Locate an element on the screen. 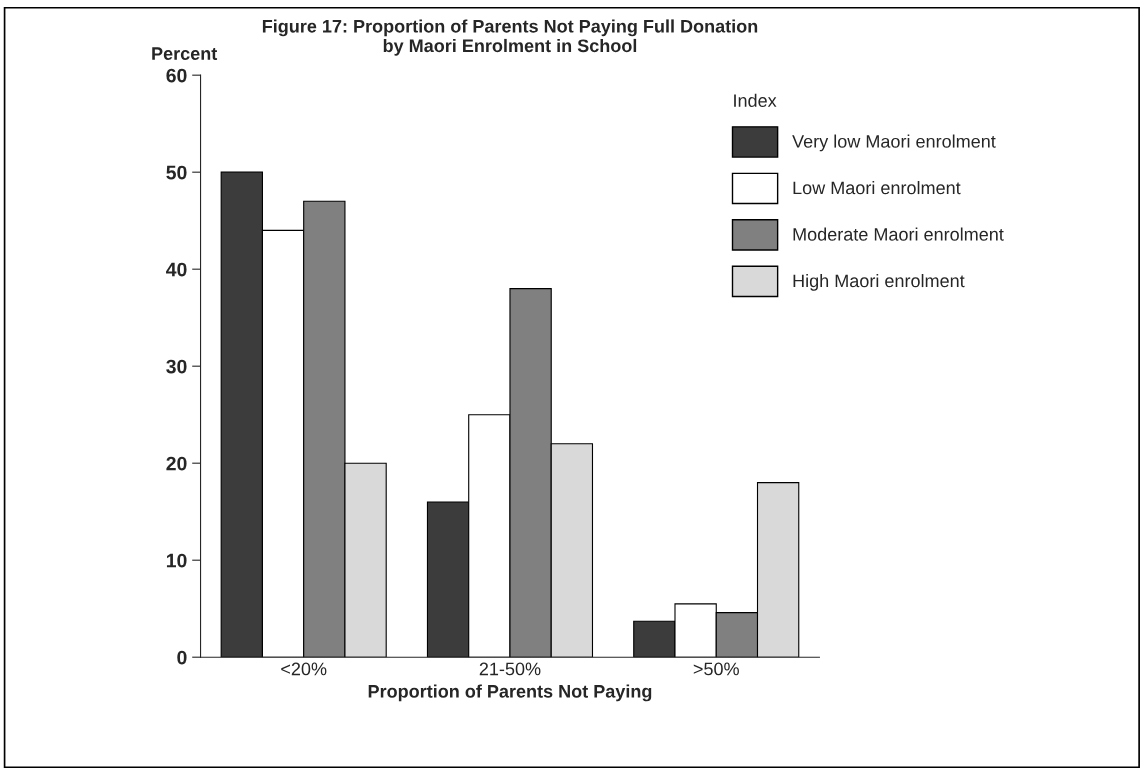  y-tick-label: 10 is located at coordinates (176, 560).